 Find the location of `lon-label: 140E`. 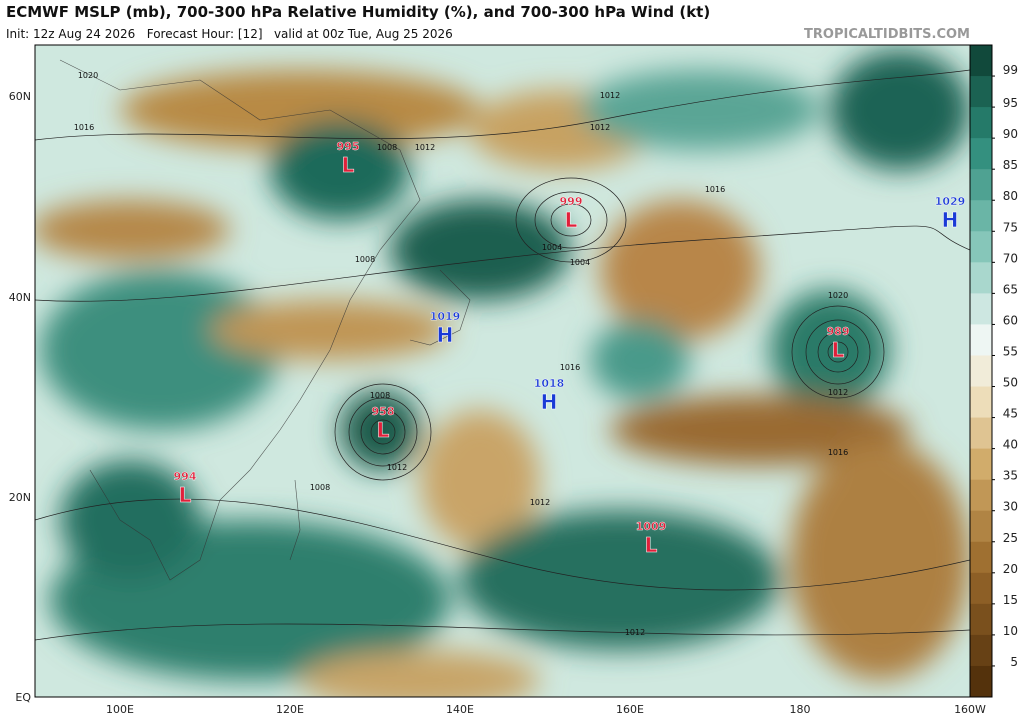

lon-label: 140E is located at coordinates (460, 709).